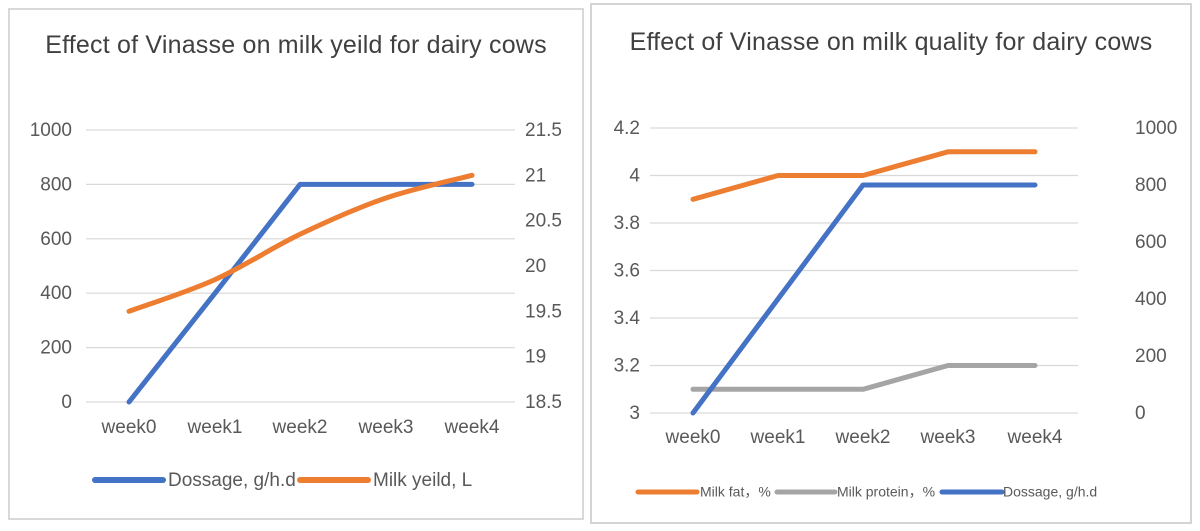  What do you see at coordinates (1151, 185) in the screenshot?
I see `right-axis-tick-label: 800` at bounding box center [1151, 185].